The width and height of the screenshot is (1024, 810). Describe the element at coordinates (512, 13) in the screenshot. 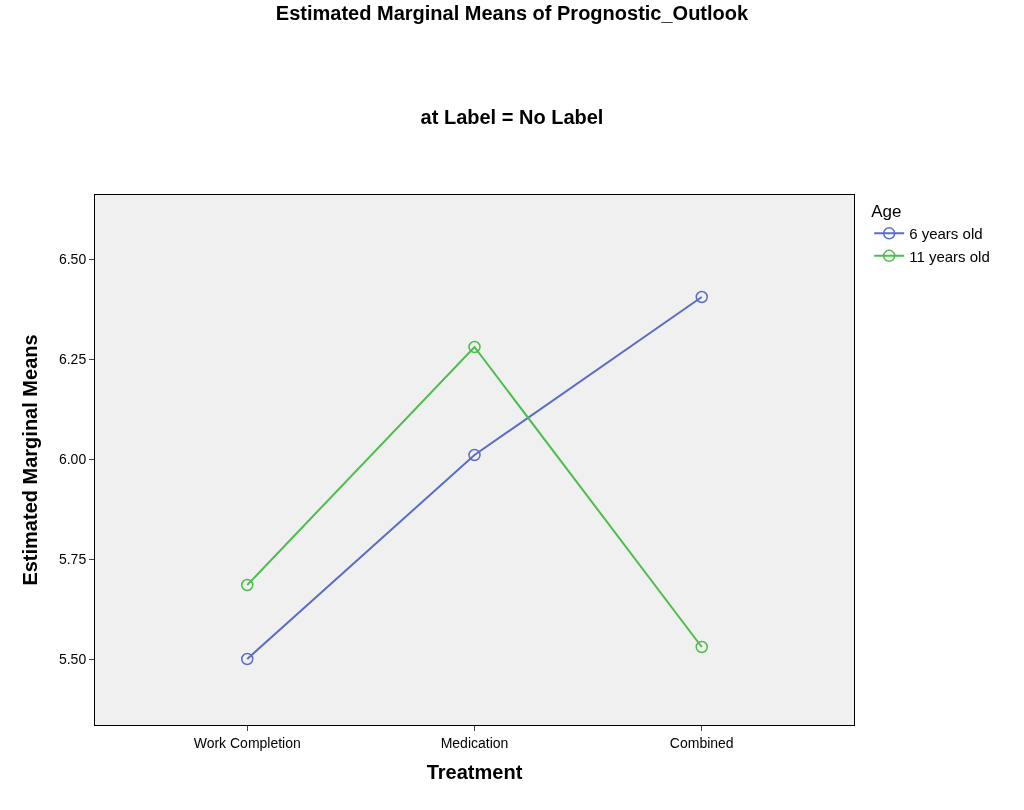

I see `chart-title: Estimated Marginal Means of Prognostic_Outlook` at that location.